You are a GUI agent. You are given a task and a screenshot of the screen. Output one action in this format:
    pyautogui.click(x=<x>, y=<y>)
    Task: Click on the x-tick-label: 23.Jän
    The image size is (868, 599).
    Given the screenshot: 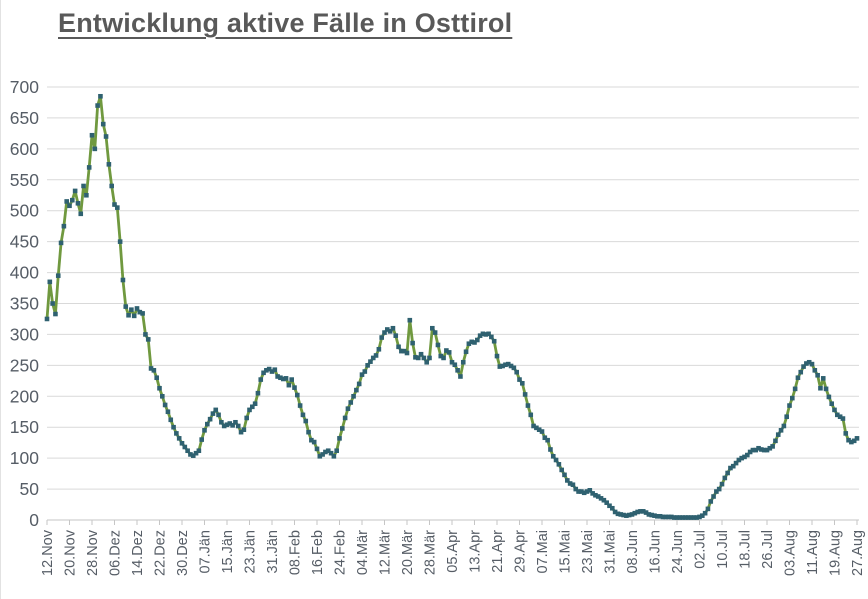 What is the action you would take?
    pyautogui.click(x=251, y=552)
    